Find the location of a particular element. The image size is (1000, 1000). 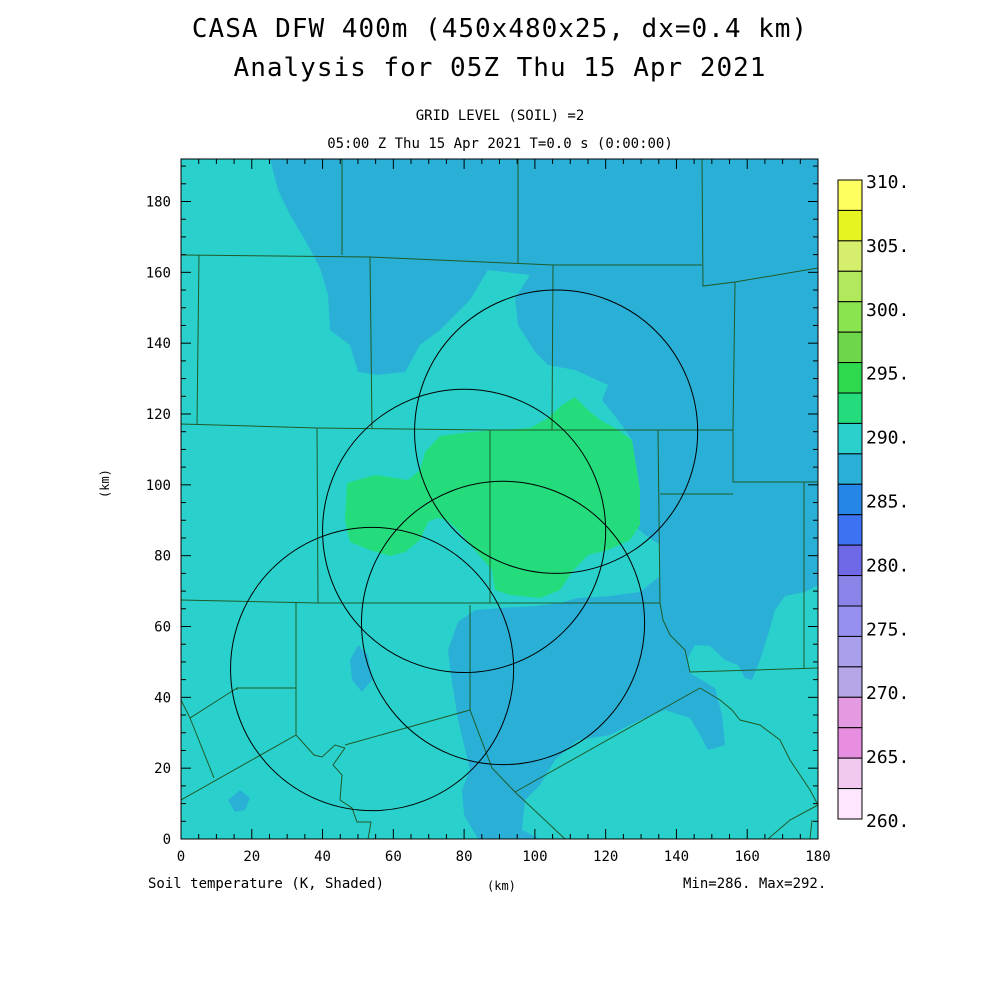

x-tick-label: 40 is located at coordinates (322, 857).